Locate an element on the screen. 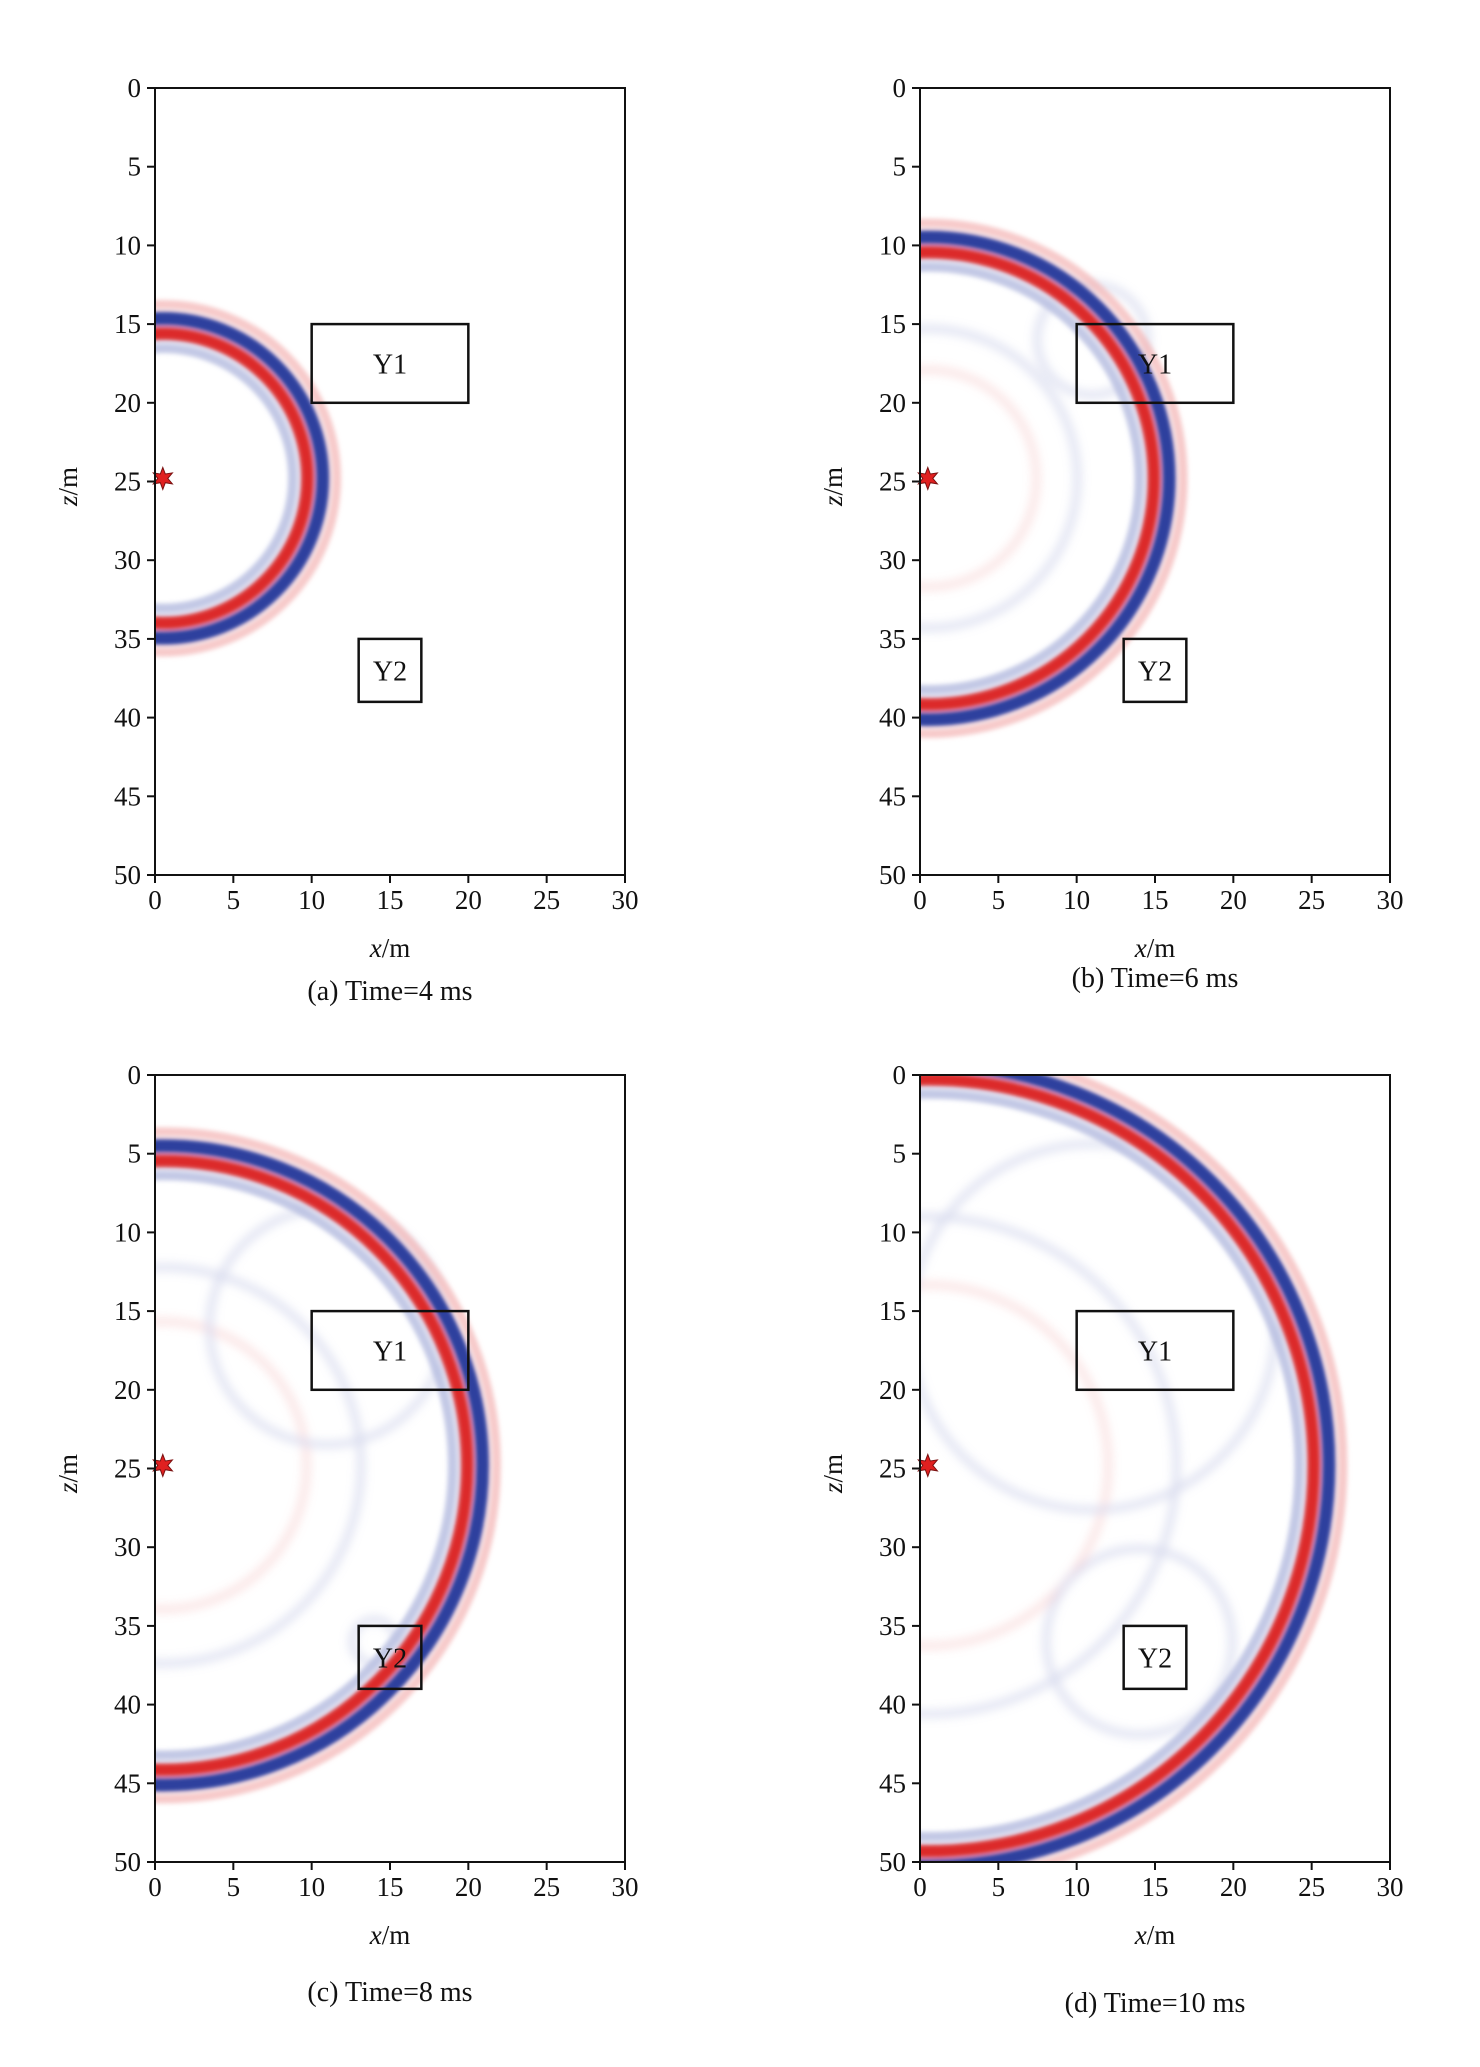  x-tick-label-c: 25 is located at coordinates (546, 1887).